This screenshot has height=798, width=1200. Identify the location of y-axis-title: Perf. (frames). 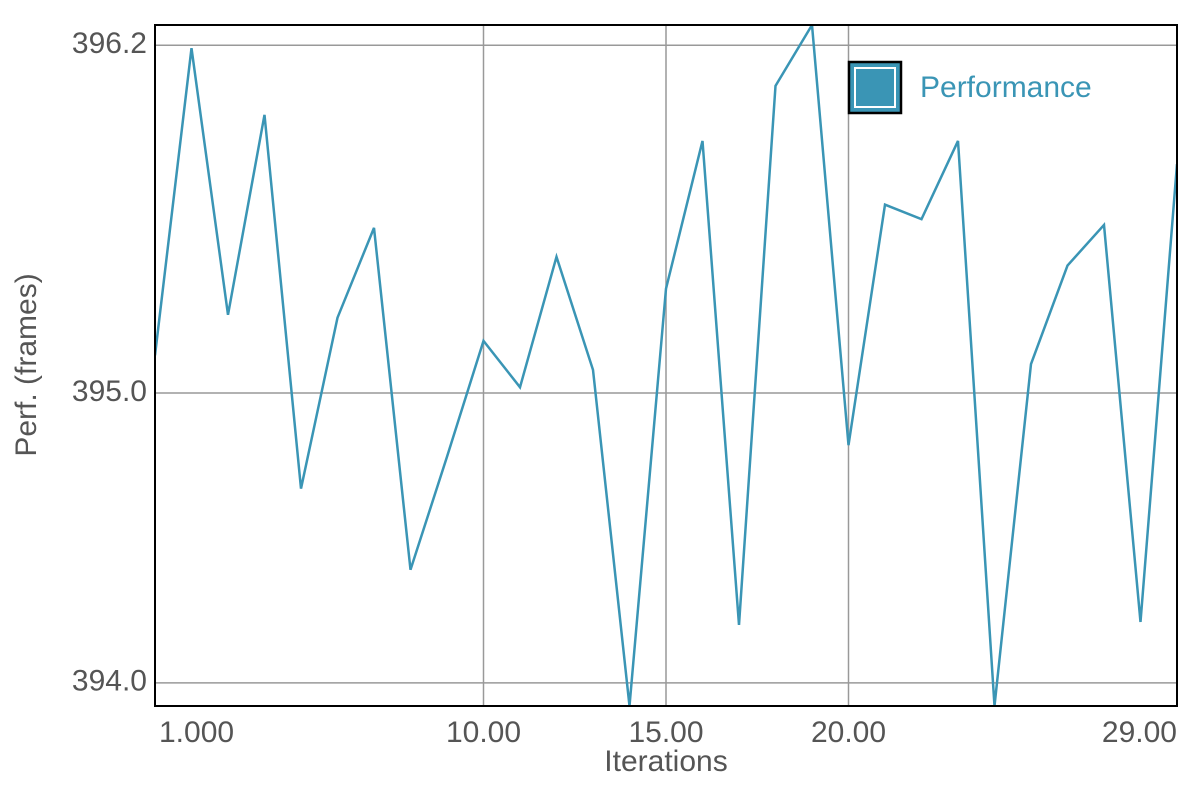
(26, 364).